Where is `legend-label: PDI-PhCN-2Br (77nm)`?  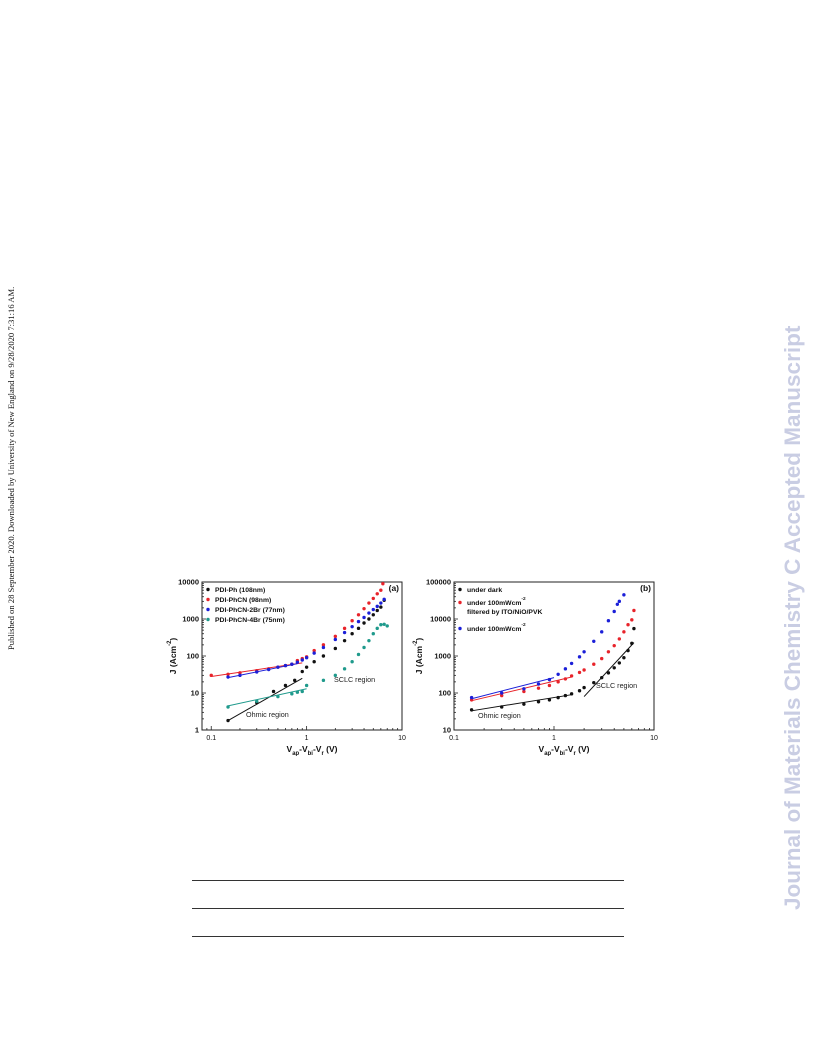 legend-label: PDI-PhCN-2Br (77nm) is located at coordinates (250, 610).